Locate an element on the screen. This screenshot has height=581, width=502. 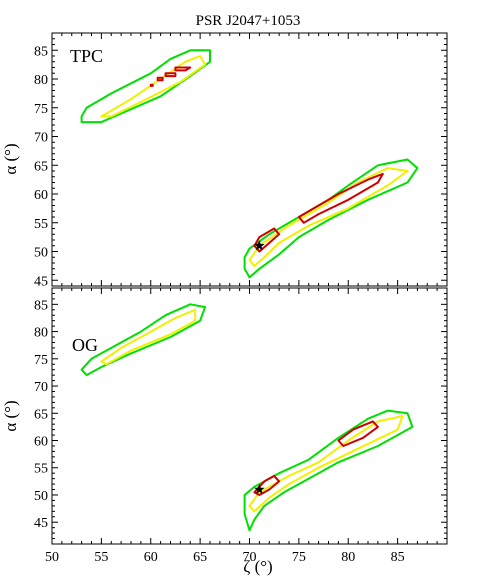
og-y-axis-label: α (°) is located at coordinates (10, 415).